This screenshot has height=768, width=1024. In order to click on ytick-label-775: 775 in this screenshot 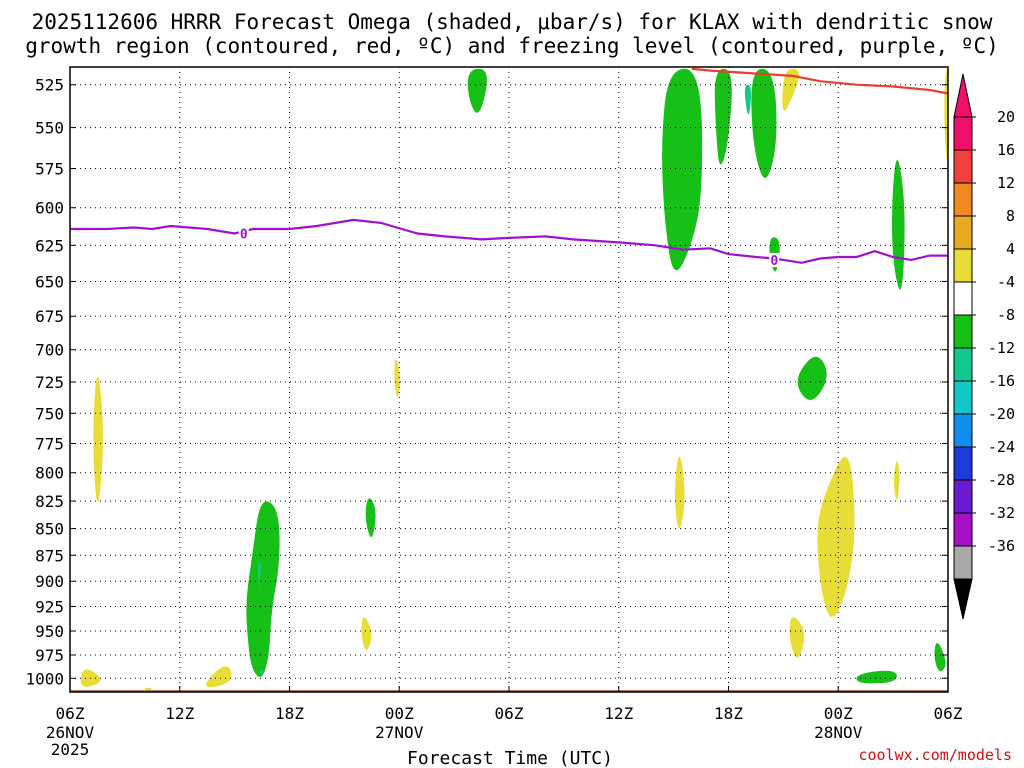, I will do `click(49, 443)`.